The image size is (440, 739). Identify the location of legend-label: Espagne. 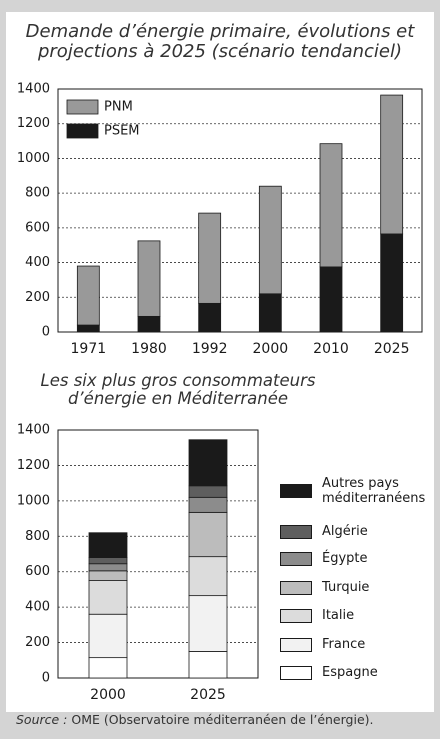
(350, 672).